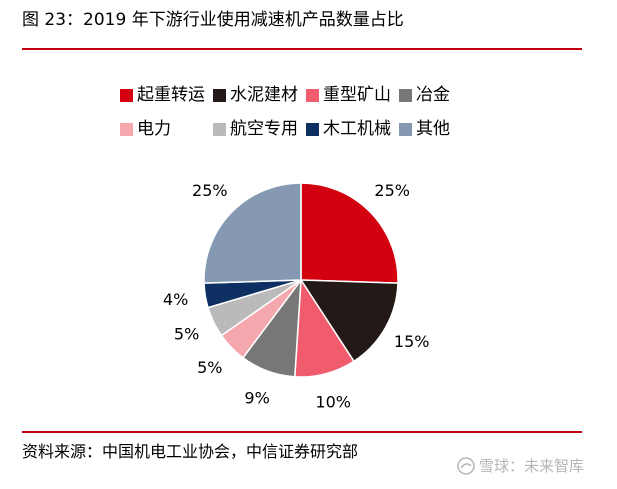 The width and height of the screenshot is (617, 489). Describe the element at coordinates (412, 341) in the screenshot. I see `pie-value-label: 15%` at that location.